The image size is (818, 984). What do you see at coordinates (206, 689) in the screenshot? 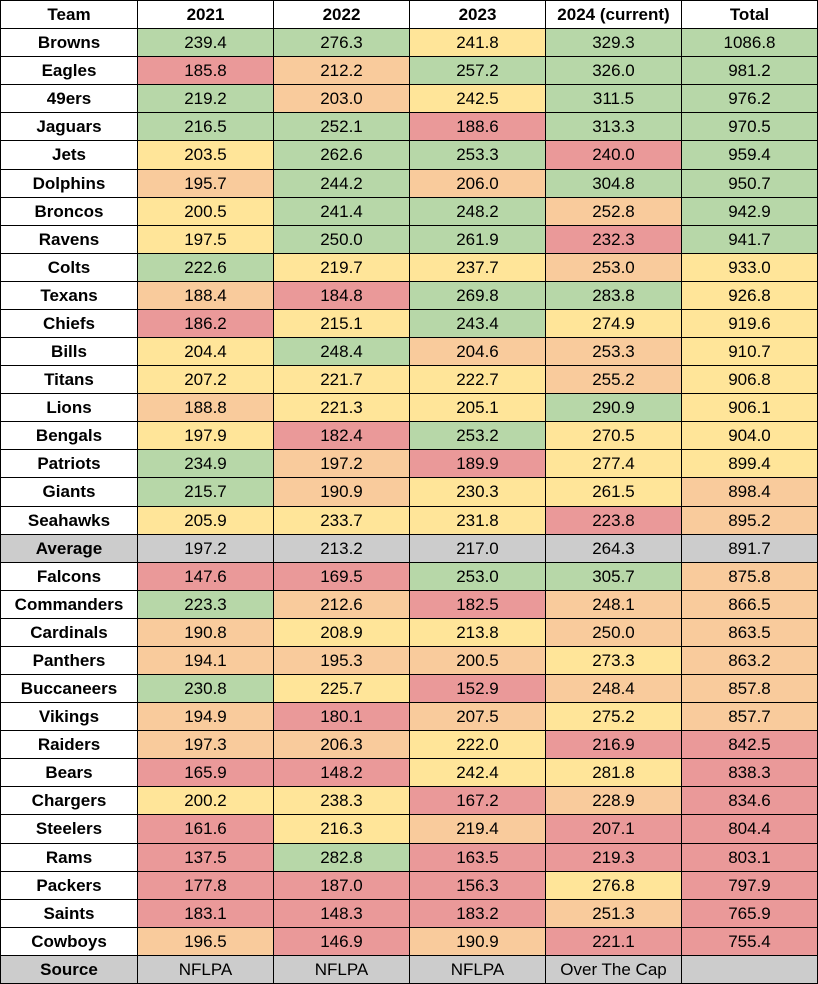
I see `value-cell: 230.8` at bounding box center [206, 689].